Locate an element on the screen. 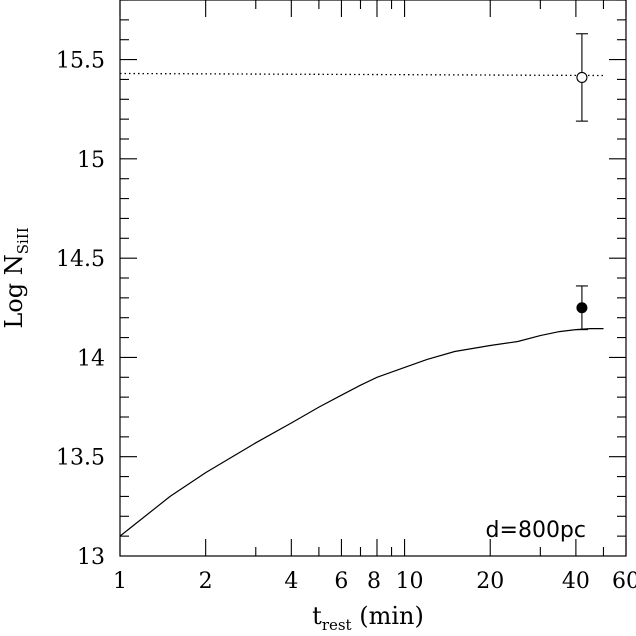  x-tick-label: 2 is located at coordinates (206, 581).